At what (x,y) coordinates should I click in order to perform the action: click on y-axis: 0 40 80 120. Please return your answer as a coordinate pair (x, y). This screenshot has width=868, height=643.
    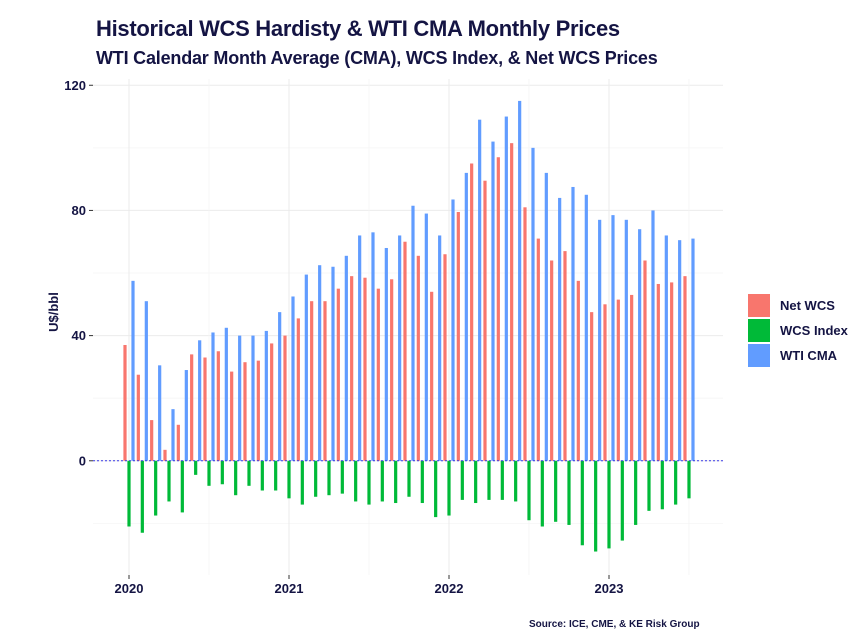
    Looking at the image, I should click on (78, 273).